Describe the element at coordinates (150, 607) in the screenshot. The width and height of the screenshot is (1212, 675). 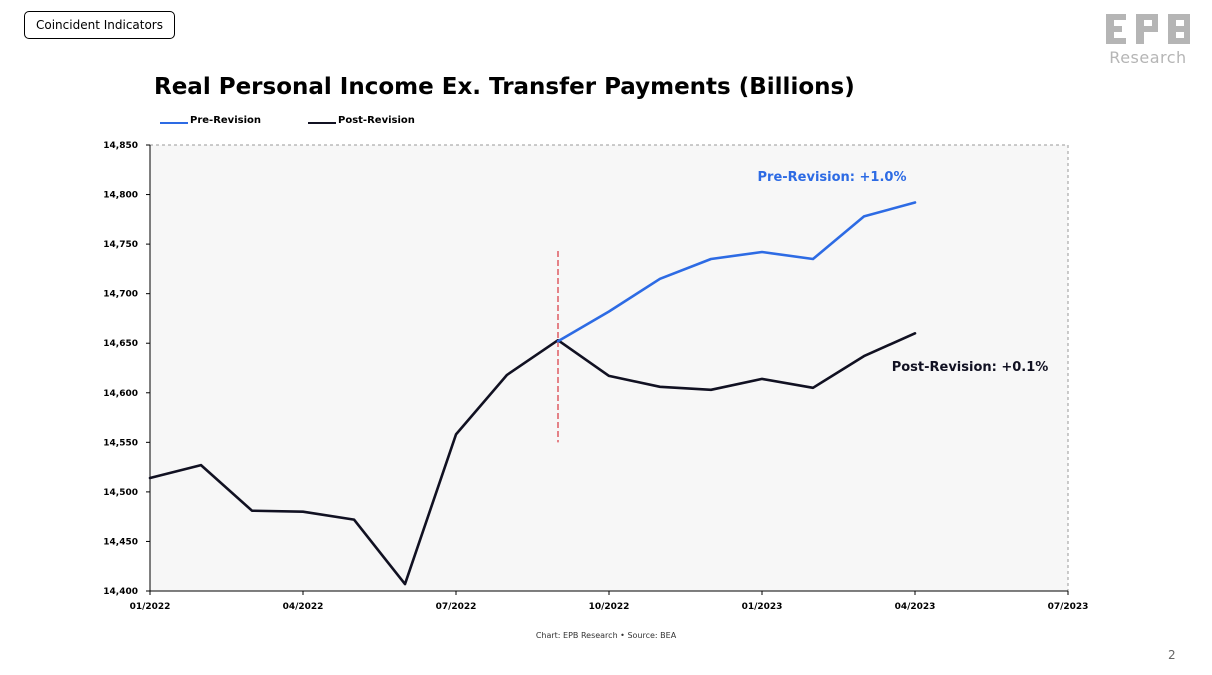
I see `x-tick-label: 01/2022` at that location.